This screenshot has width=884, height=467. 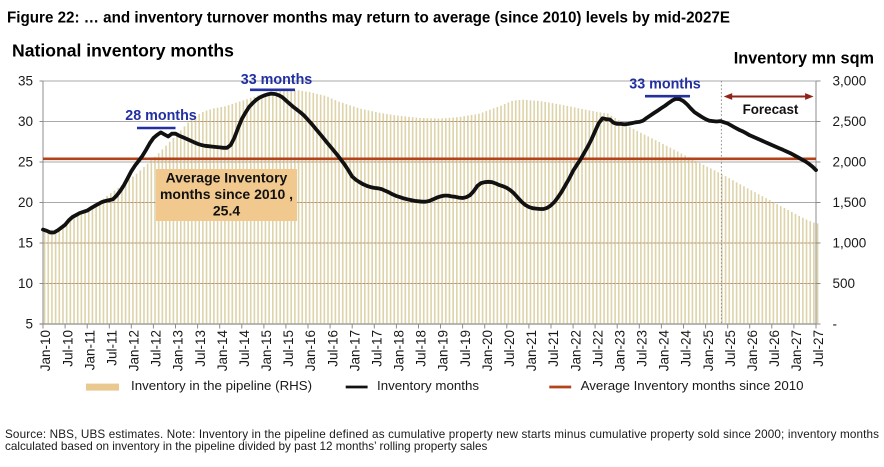 What do you see at coordinates (399, 350) in the screenshot?
I see `svg-text: Jan-18` at bounding box center [399, 350].